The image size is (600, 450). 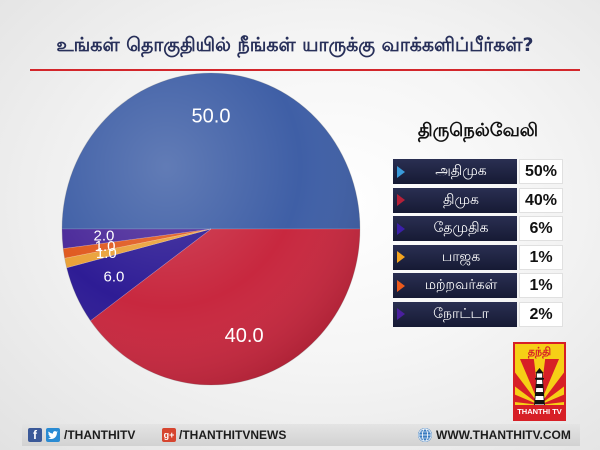 What do you see at coordinates (425, 435) in the screenshot?
I see `globe-icon` at bounding box center [425, 435].